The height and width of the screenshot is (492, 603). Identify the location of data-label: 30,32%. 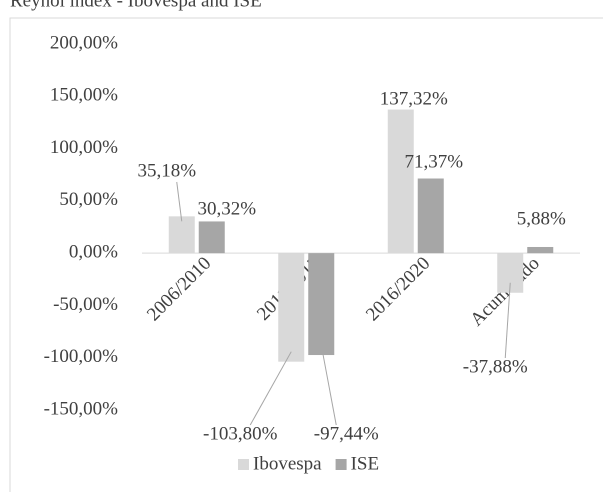
(226, 208).